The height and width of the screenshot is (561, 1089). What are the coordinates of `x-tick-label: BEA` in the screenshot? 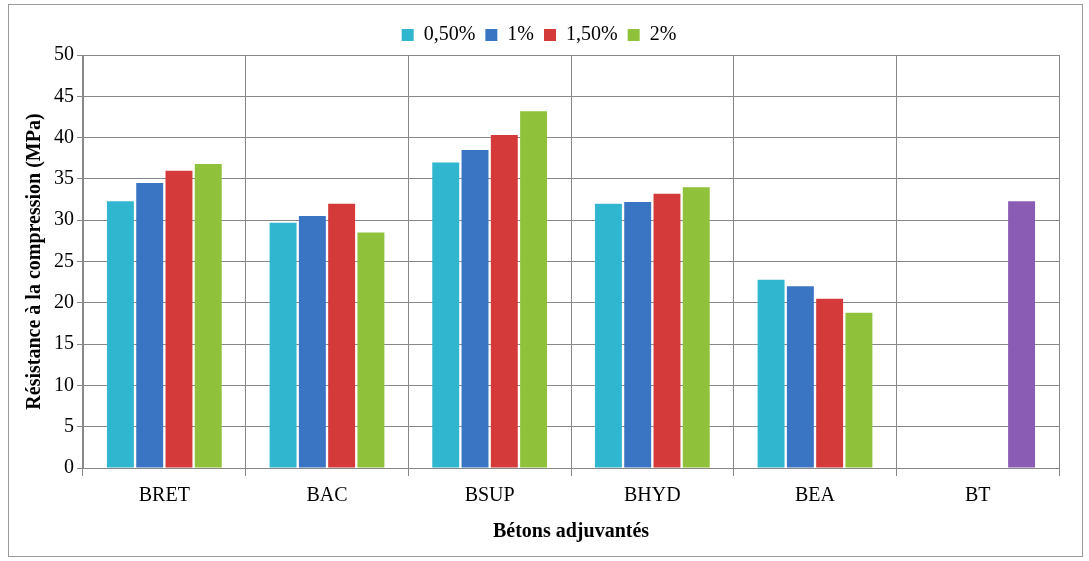 It's located at (815, 494).